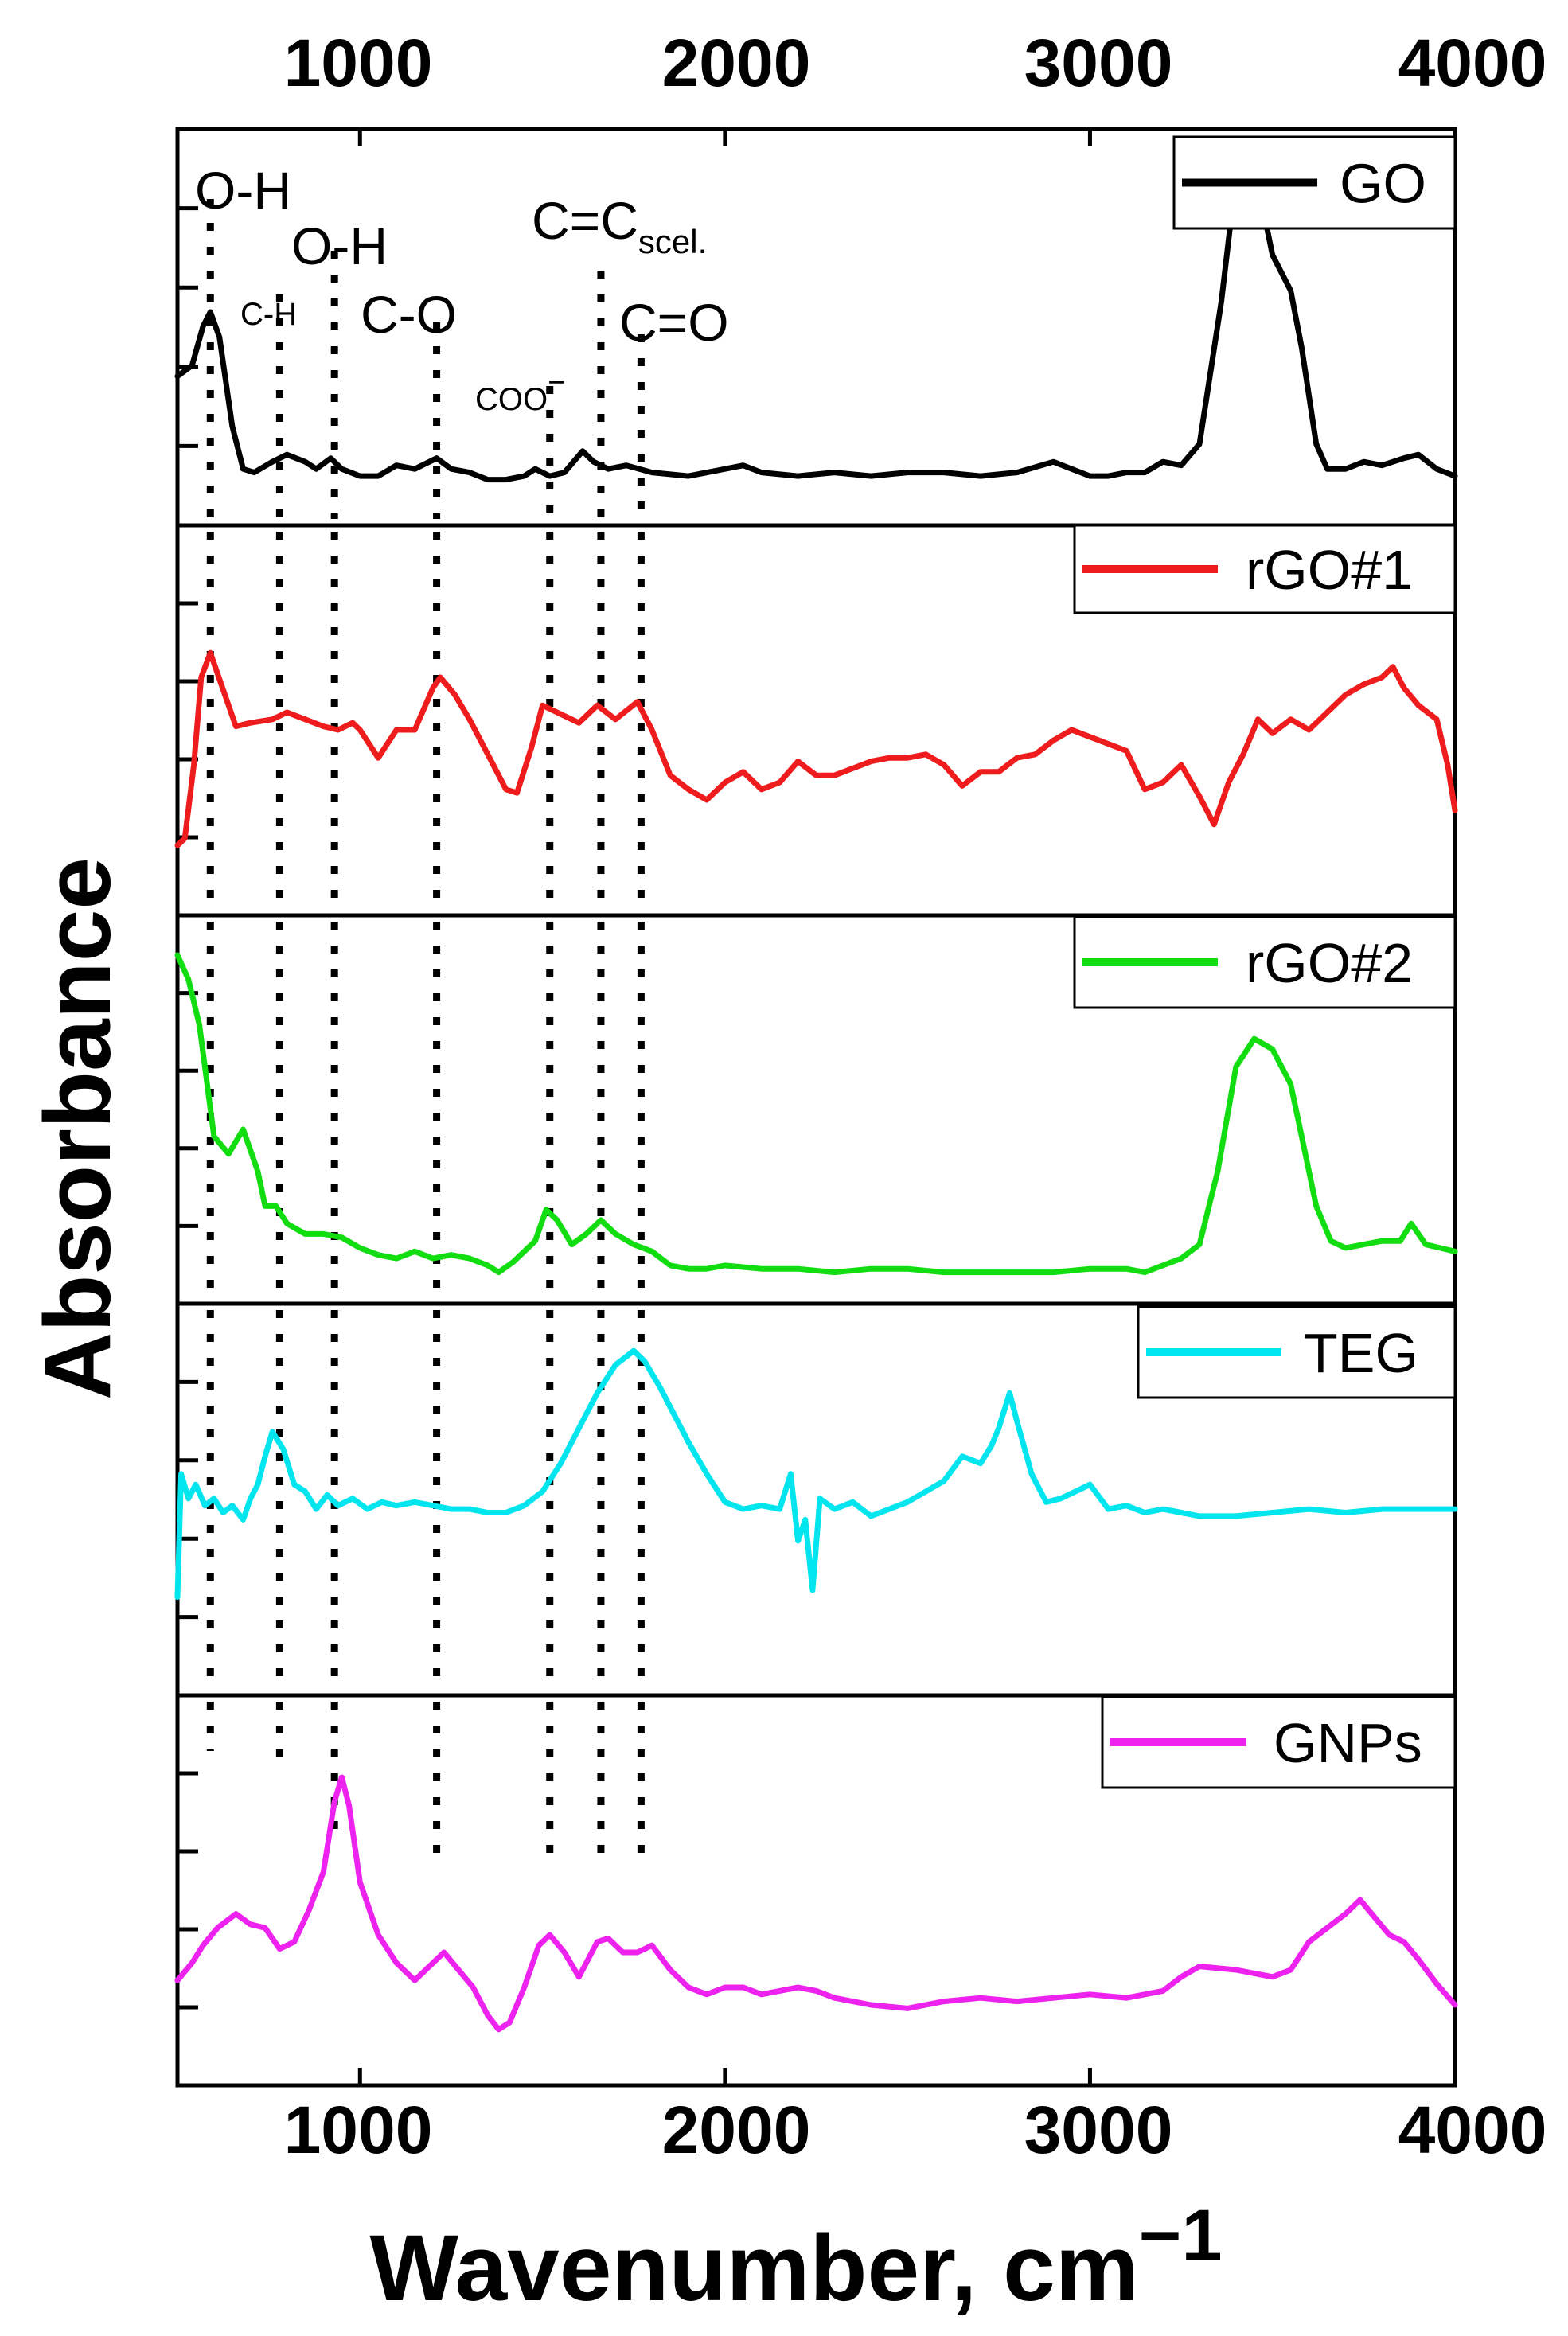  Describe the element at coordinates (816, 1904) in the screenshot. I see `series-line-gnps` at that location.